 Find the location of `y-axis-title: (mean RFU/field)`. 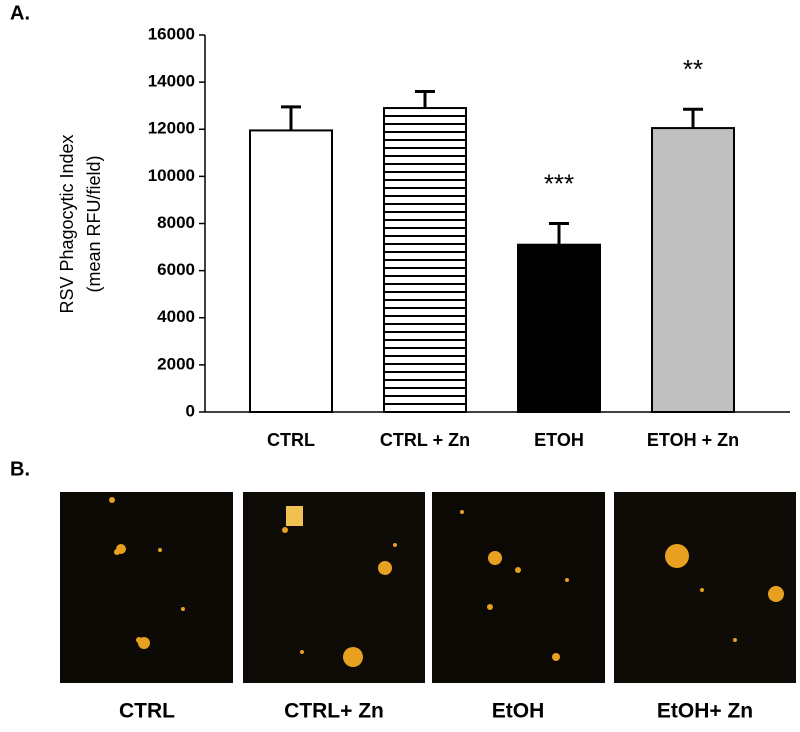

y-axis-title: (mean RFU/field) is located at coordinates (94, 223).